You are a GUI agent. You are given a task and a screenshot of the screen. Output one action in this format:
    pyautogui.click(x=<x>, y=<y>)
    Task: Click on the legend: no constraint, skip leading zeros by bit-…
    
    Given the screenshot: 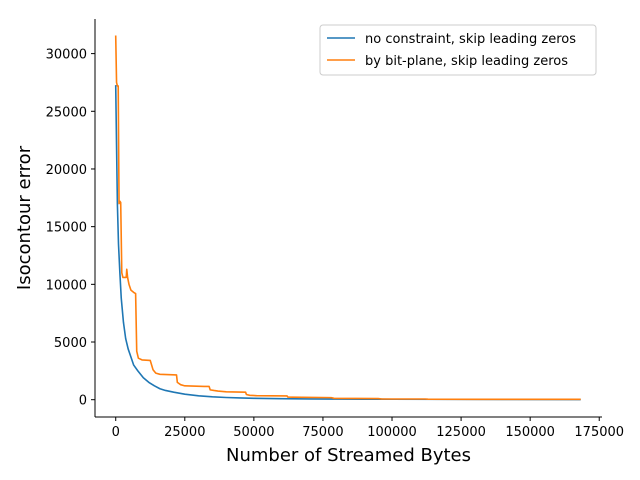 What is the action you would take?
    pyautogui.click(x=458, y=50)
    